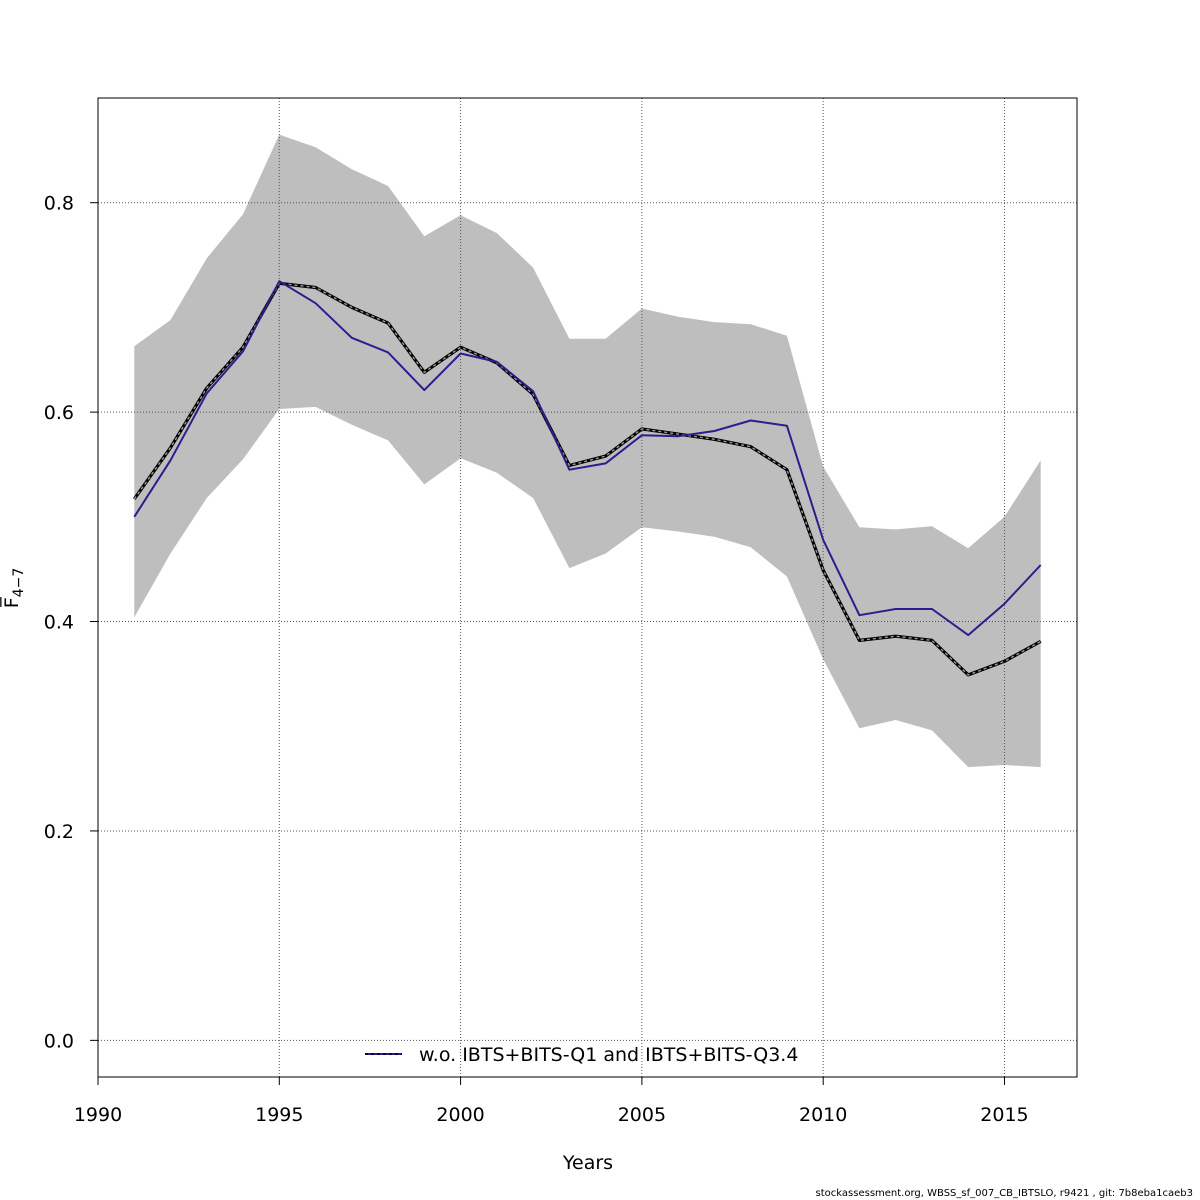  I want to click on y-axis: 0.0 0.2 0.4 0.6 0.8, so click(71, 622).